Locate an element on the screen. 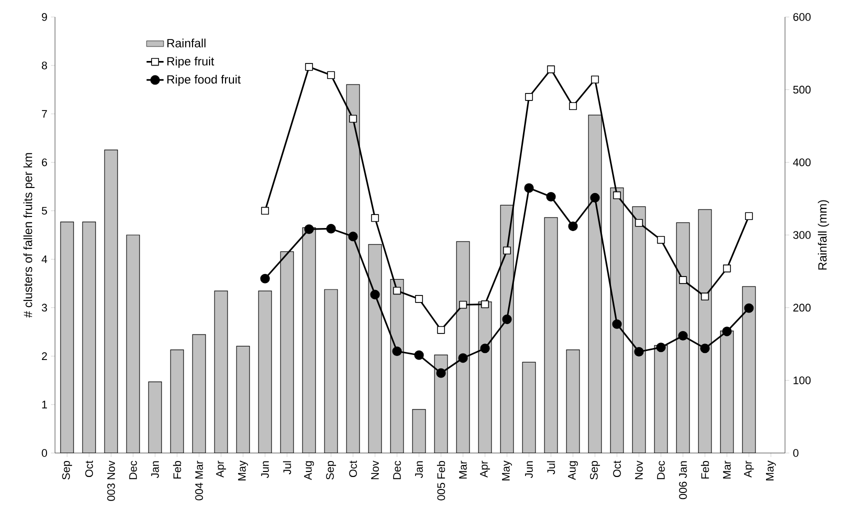 The image size is (847, 526). legend-label: Rainfall is located at coordinates (186, 43).